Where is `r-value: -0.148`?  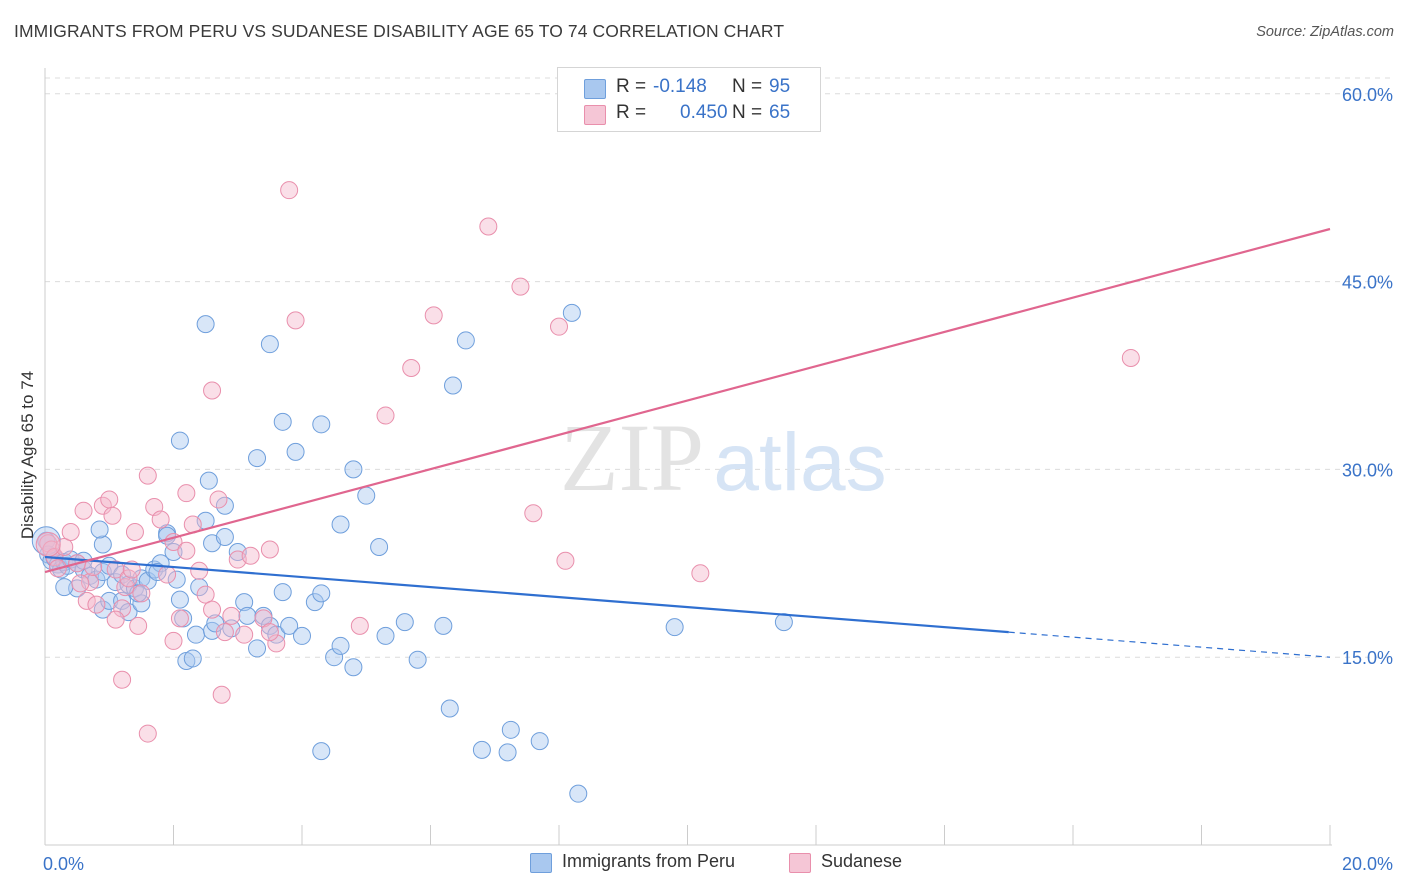 r-value: -0.148 is located at coordinates (680, 86).